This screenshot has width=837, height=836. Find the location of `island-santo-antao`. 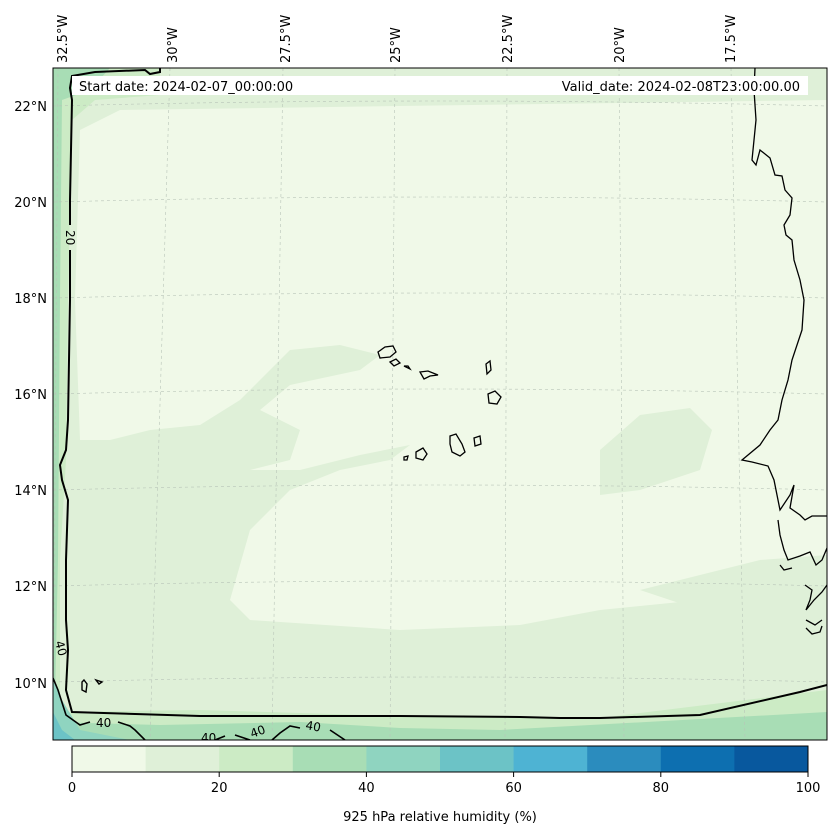

island-santo-antao is located at coordinates (387, 352).